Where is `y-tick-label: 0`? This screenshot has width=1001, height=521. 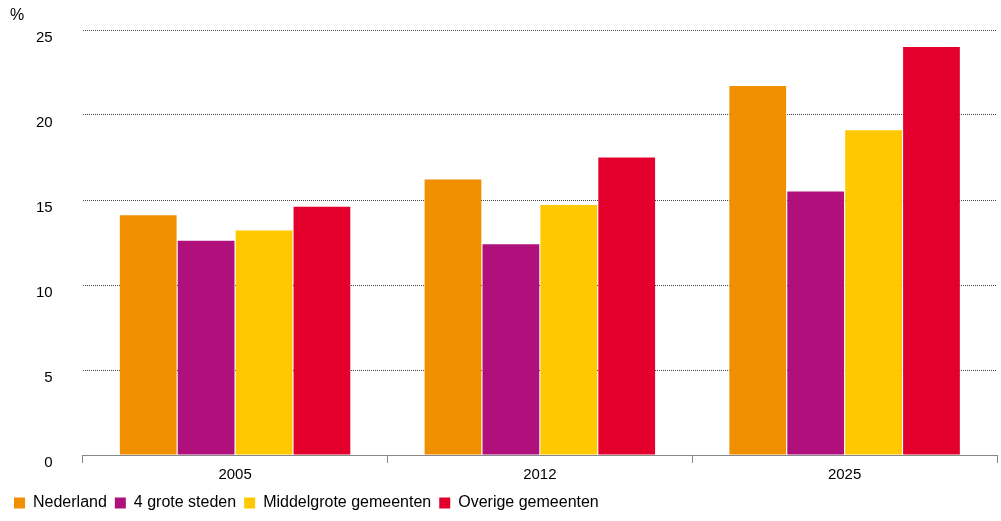 y-tick-label: 0 is located at coordinates (48, 461).